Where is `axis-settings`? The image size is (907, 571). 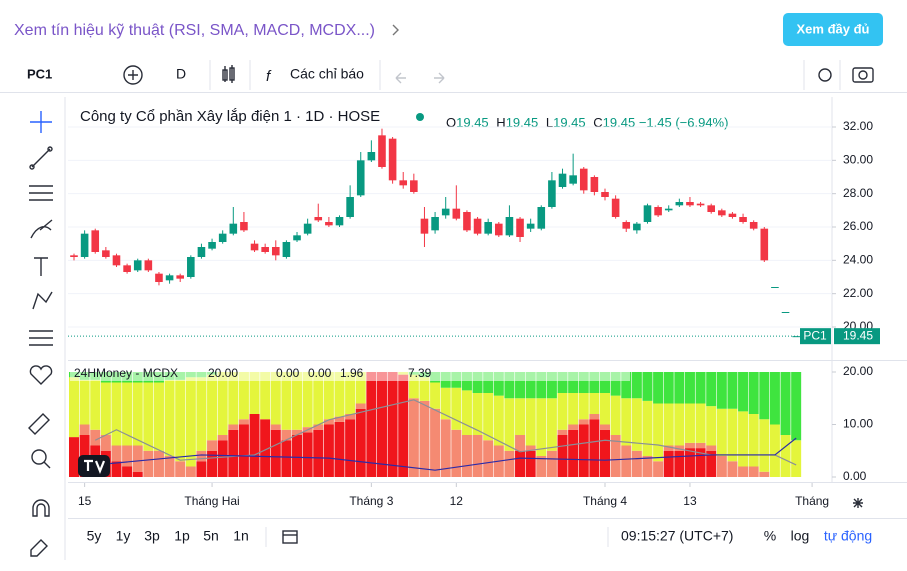 axis-settings is located at coordinates (858, 503).